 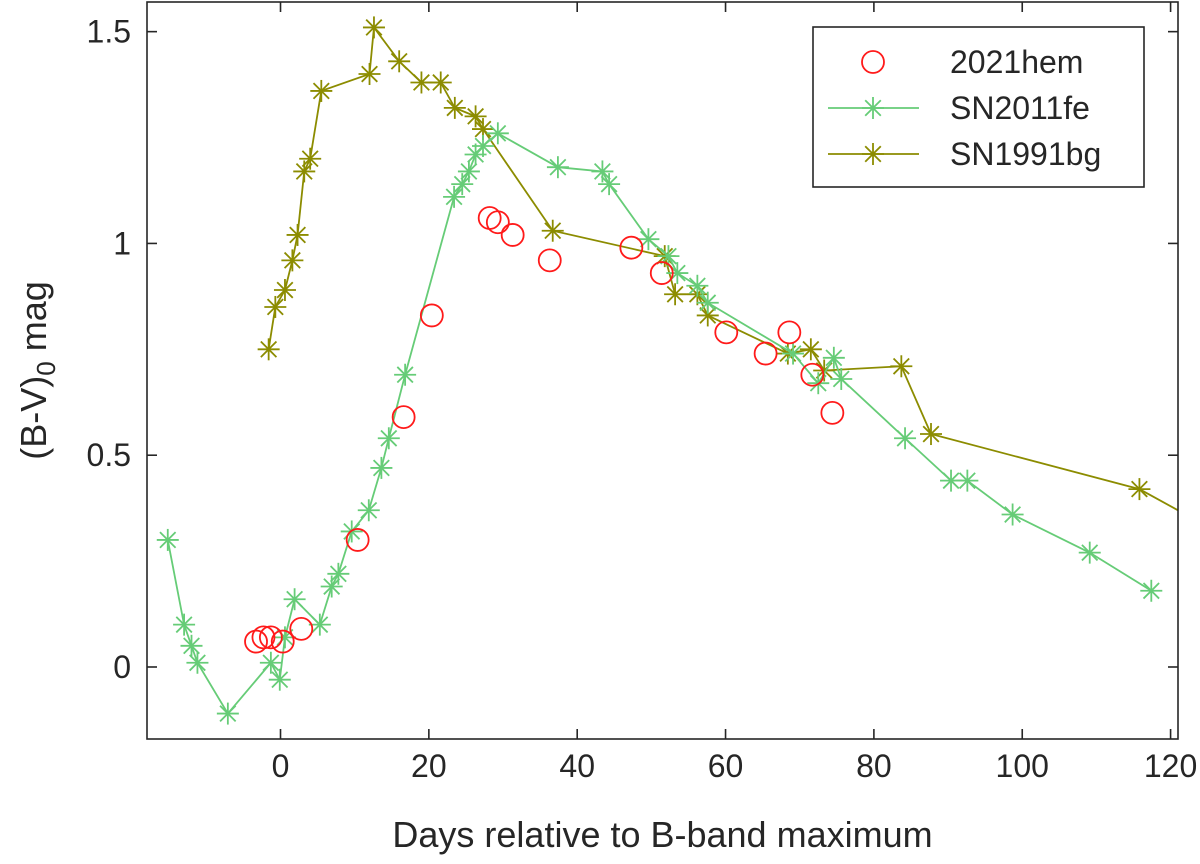 What do you see at coordinates (281, 766) in the screenshot?
I see `x-tick-label: 0` at bounding box center [281, 766].